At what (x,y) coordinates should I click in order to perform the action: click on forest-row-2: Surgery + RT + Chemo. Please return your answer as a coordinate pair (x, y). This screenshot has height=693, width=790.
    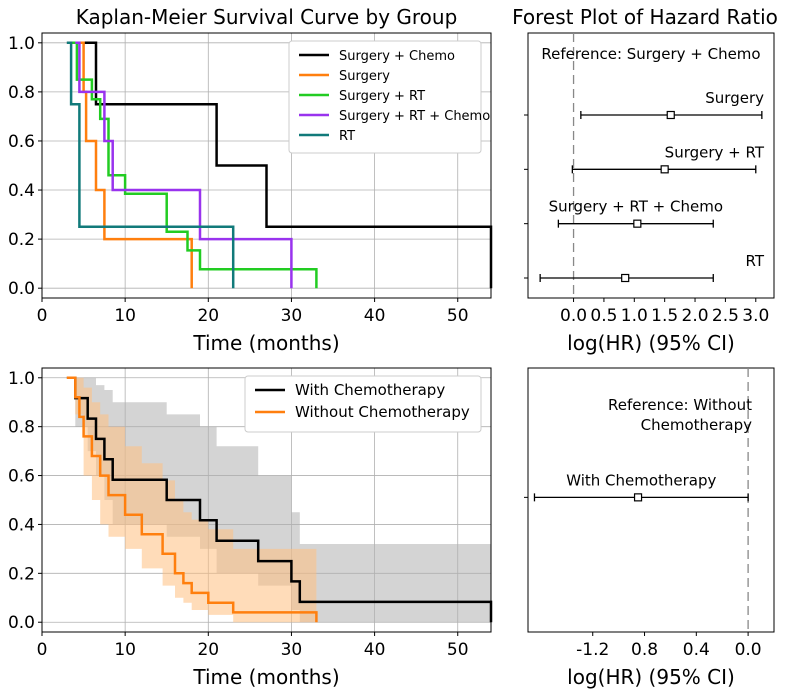
    Looking at the image, I should click on (623, 213).